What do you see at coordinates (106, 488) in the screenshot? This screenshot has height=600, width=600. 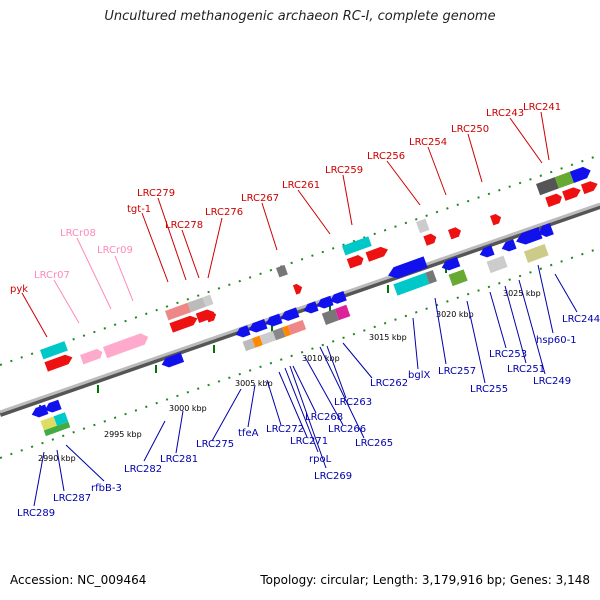 I see `label-rfbb-3: rfbB-3` at bounding box center [106, 488].